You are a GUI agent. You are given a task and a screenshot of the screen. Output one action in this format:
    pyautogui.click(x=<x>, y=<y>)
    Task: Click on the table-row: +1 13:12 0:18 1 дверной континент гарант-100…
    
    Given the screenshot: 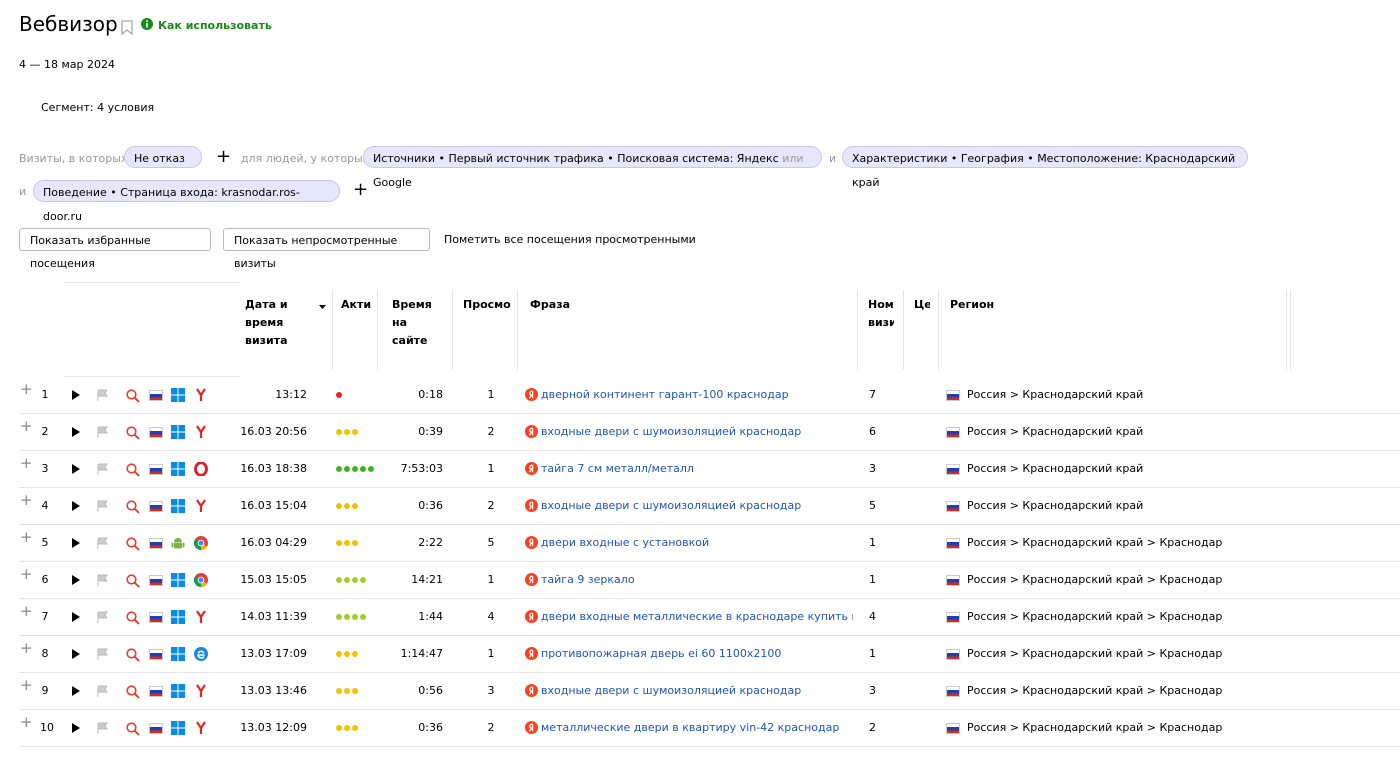 What is the action you would take?
    pyautogui.click(x=709, y=395)
    